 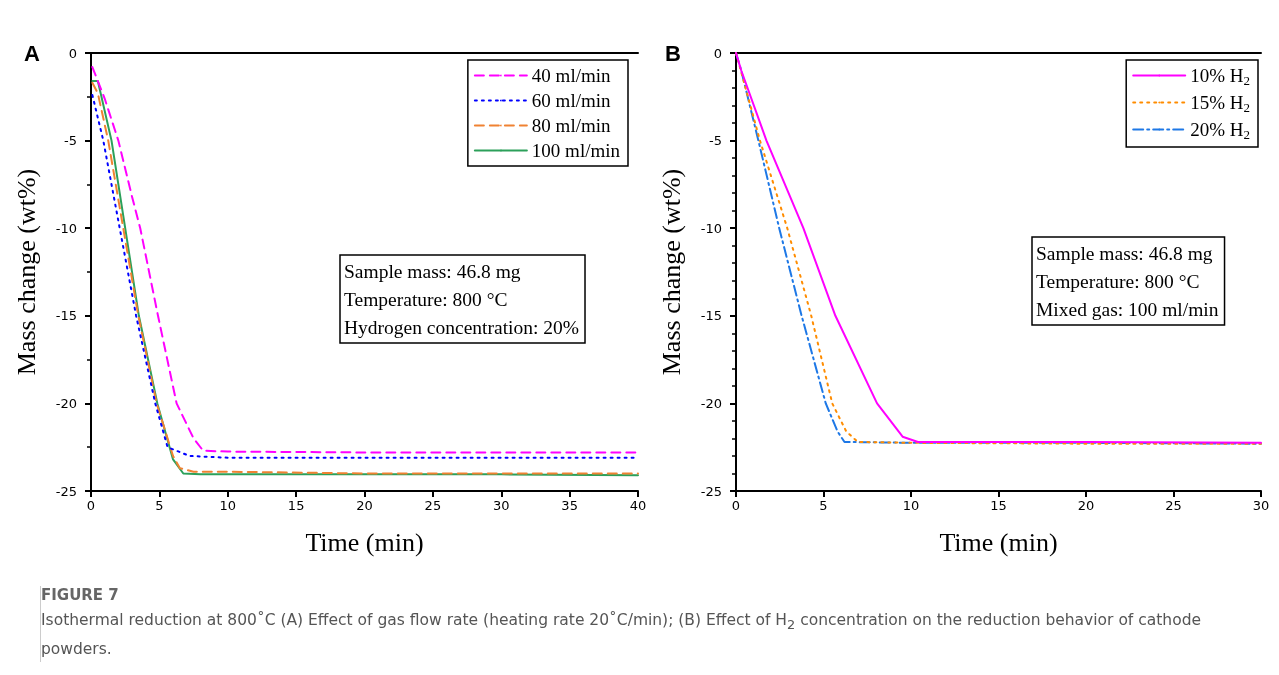 What do you see at coordinates (569, 505) in the screenshot?
I see `x-tick-label: 35` at bounding box center [569, 505].